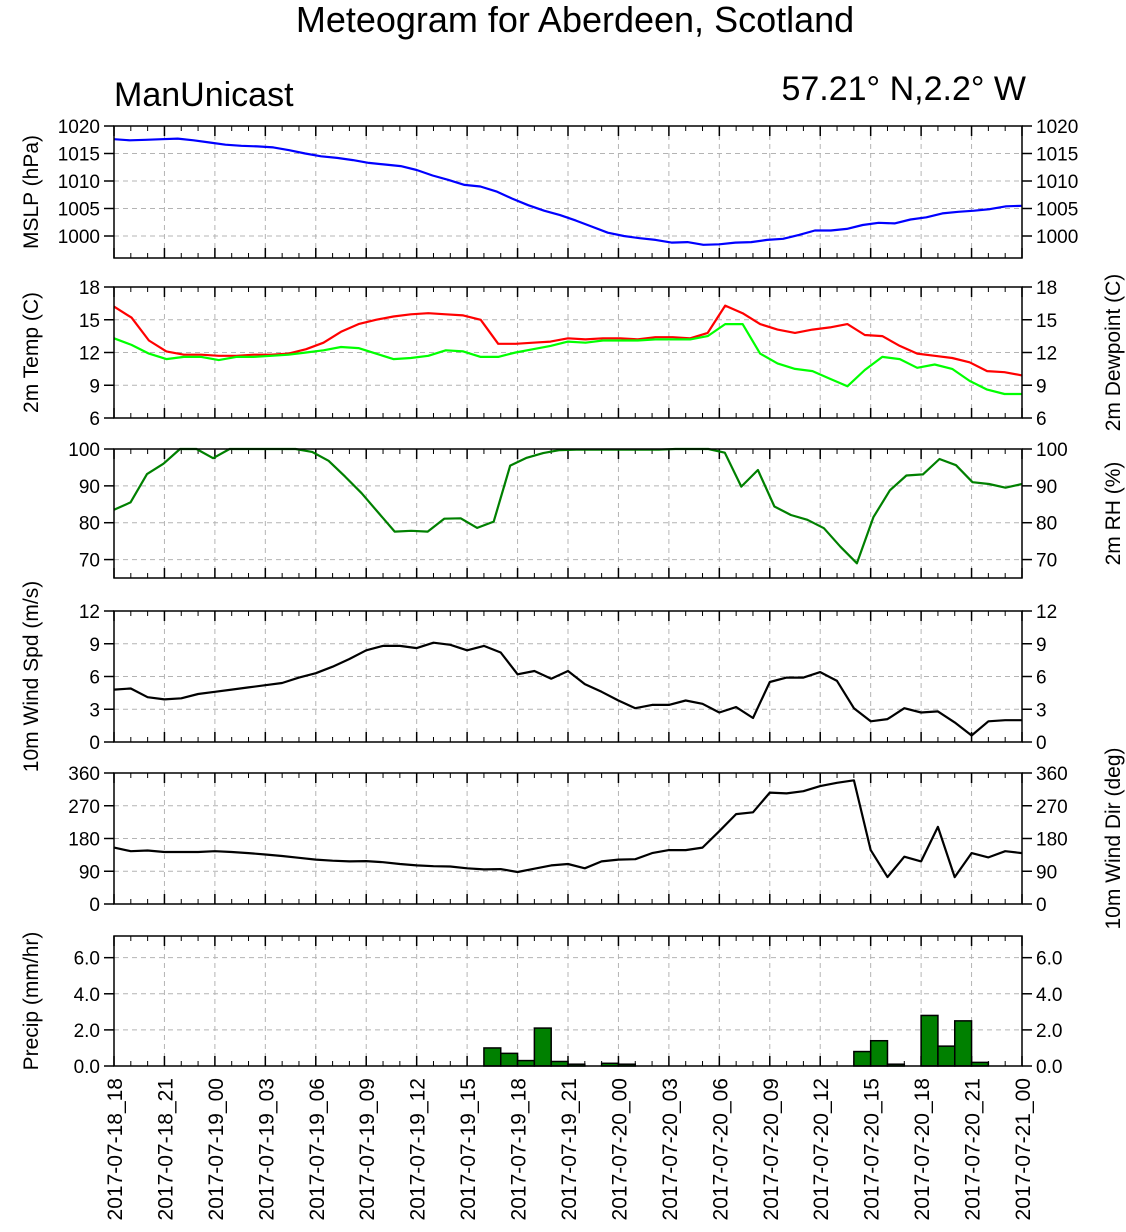  I want to click on x-tick-label: 2017-07-18_21, so click(165, 1149).